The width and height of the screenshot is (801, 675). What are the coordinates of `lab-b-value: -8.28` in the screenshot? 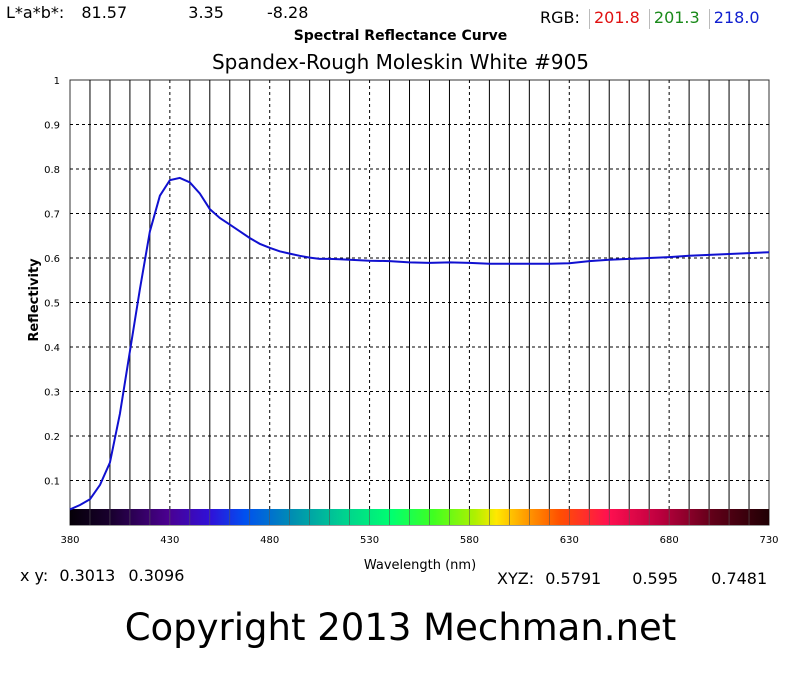 It's located at (287, 12).